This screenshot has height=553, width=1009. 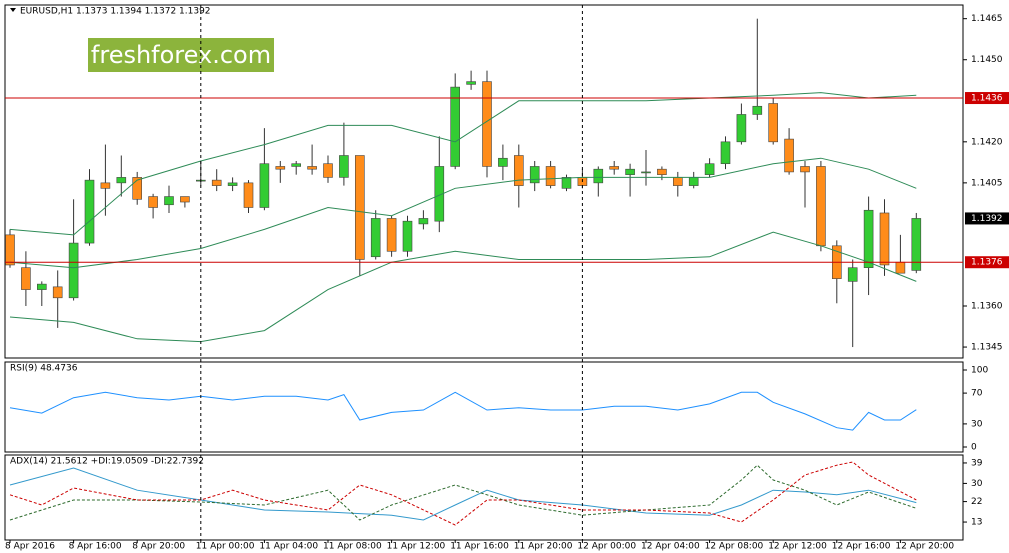 What do you see at coordinates (977, 394) in the screenshot?
I see `y-tick-label: 70` at bounding box center [977, 394].